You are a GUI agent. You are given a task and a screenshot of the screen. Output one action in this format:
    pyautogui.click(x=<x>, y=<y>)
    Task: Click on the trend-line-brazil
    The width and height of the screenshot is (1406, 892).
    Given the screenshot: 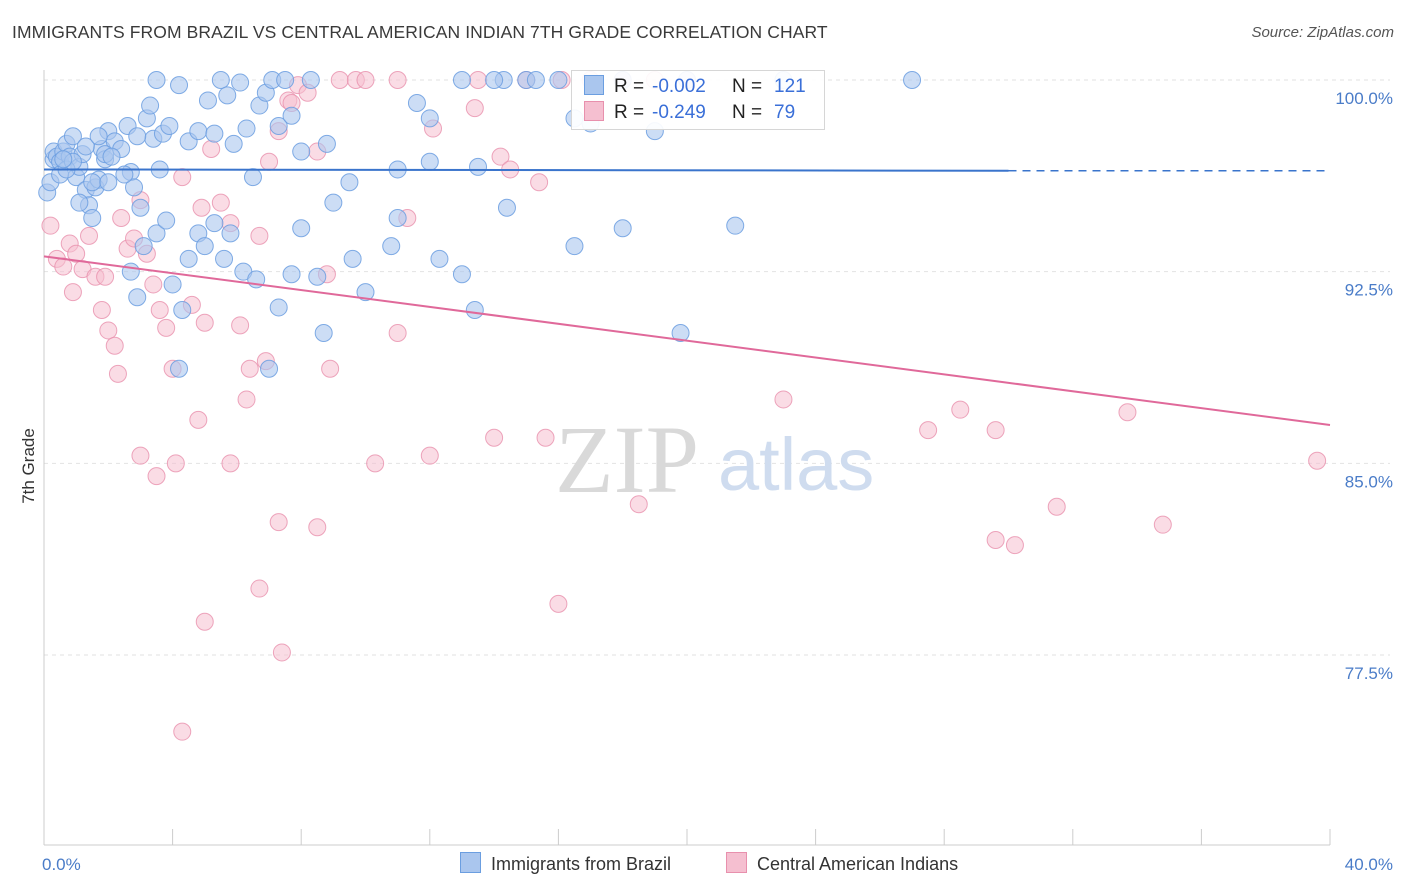 What is the action you would take?
    pyautogui.click(x=526, y=170)
    